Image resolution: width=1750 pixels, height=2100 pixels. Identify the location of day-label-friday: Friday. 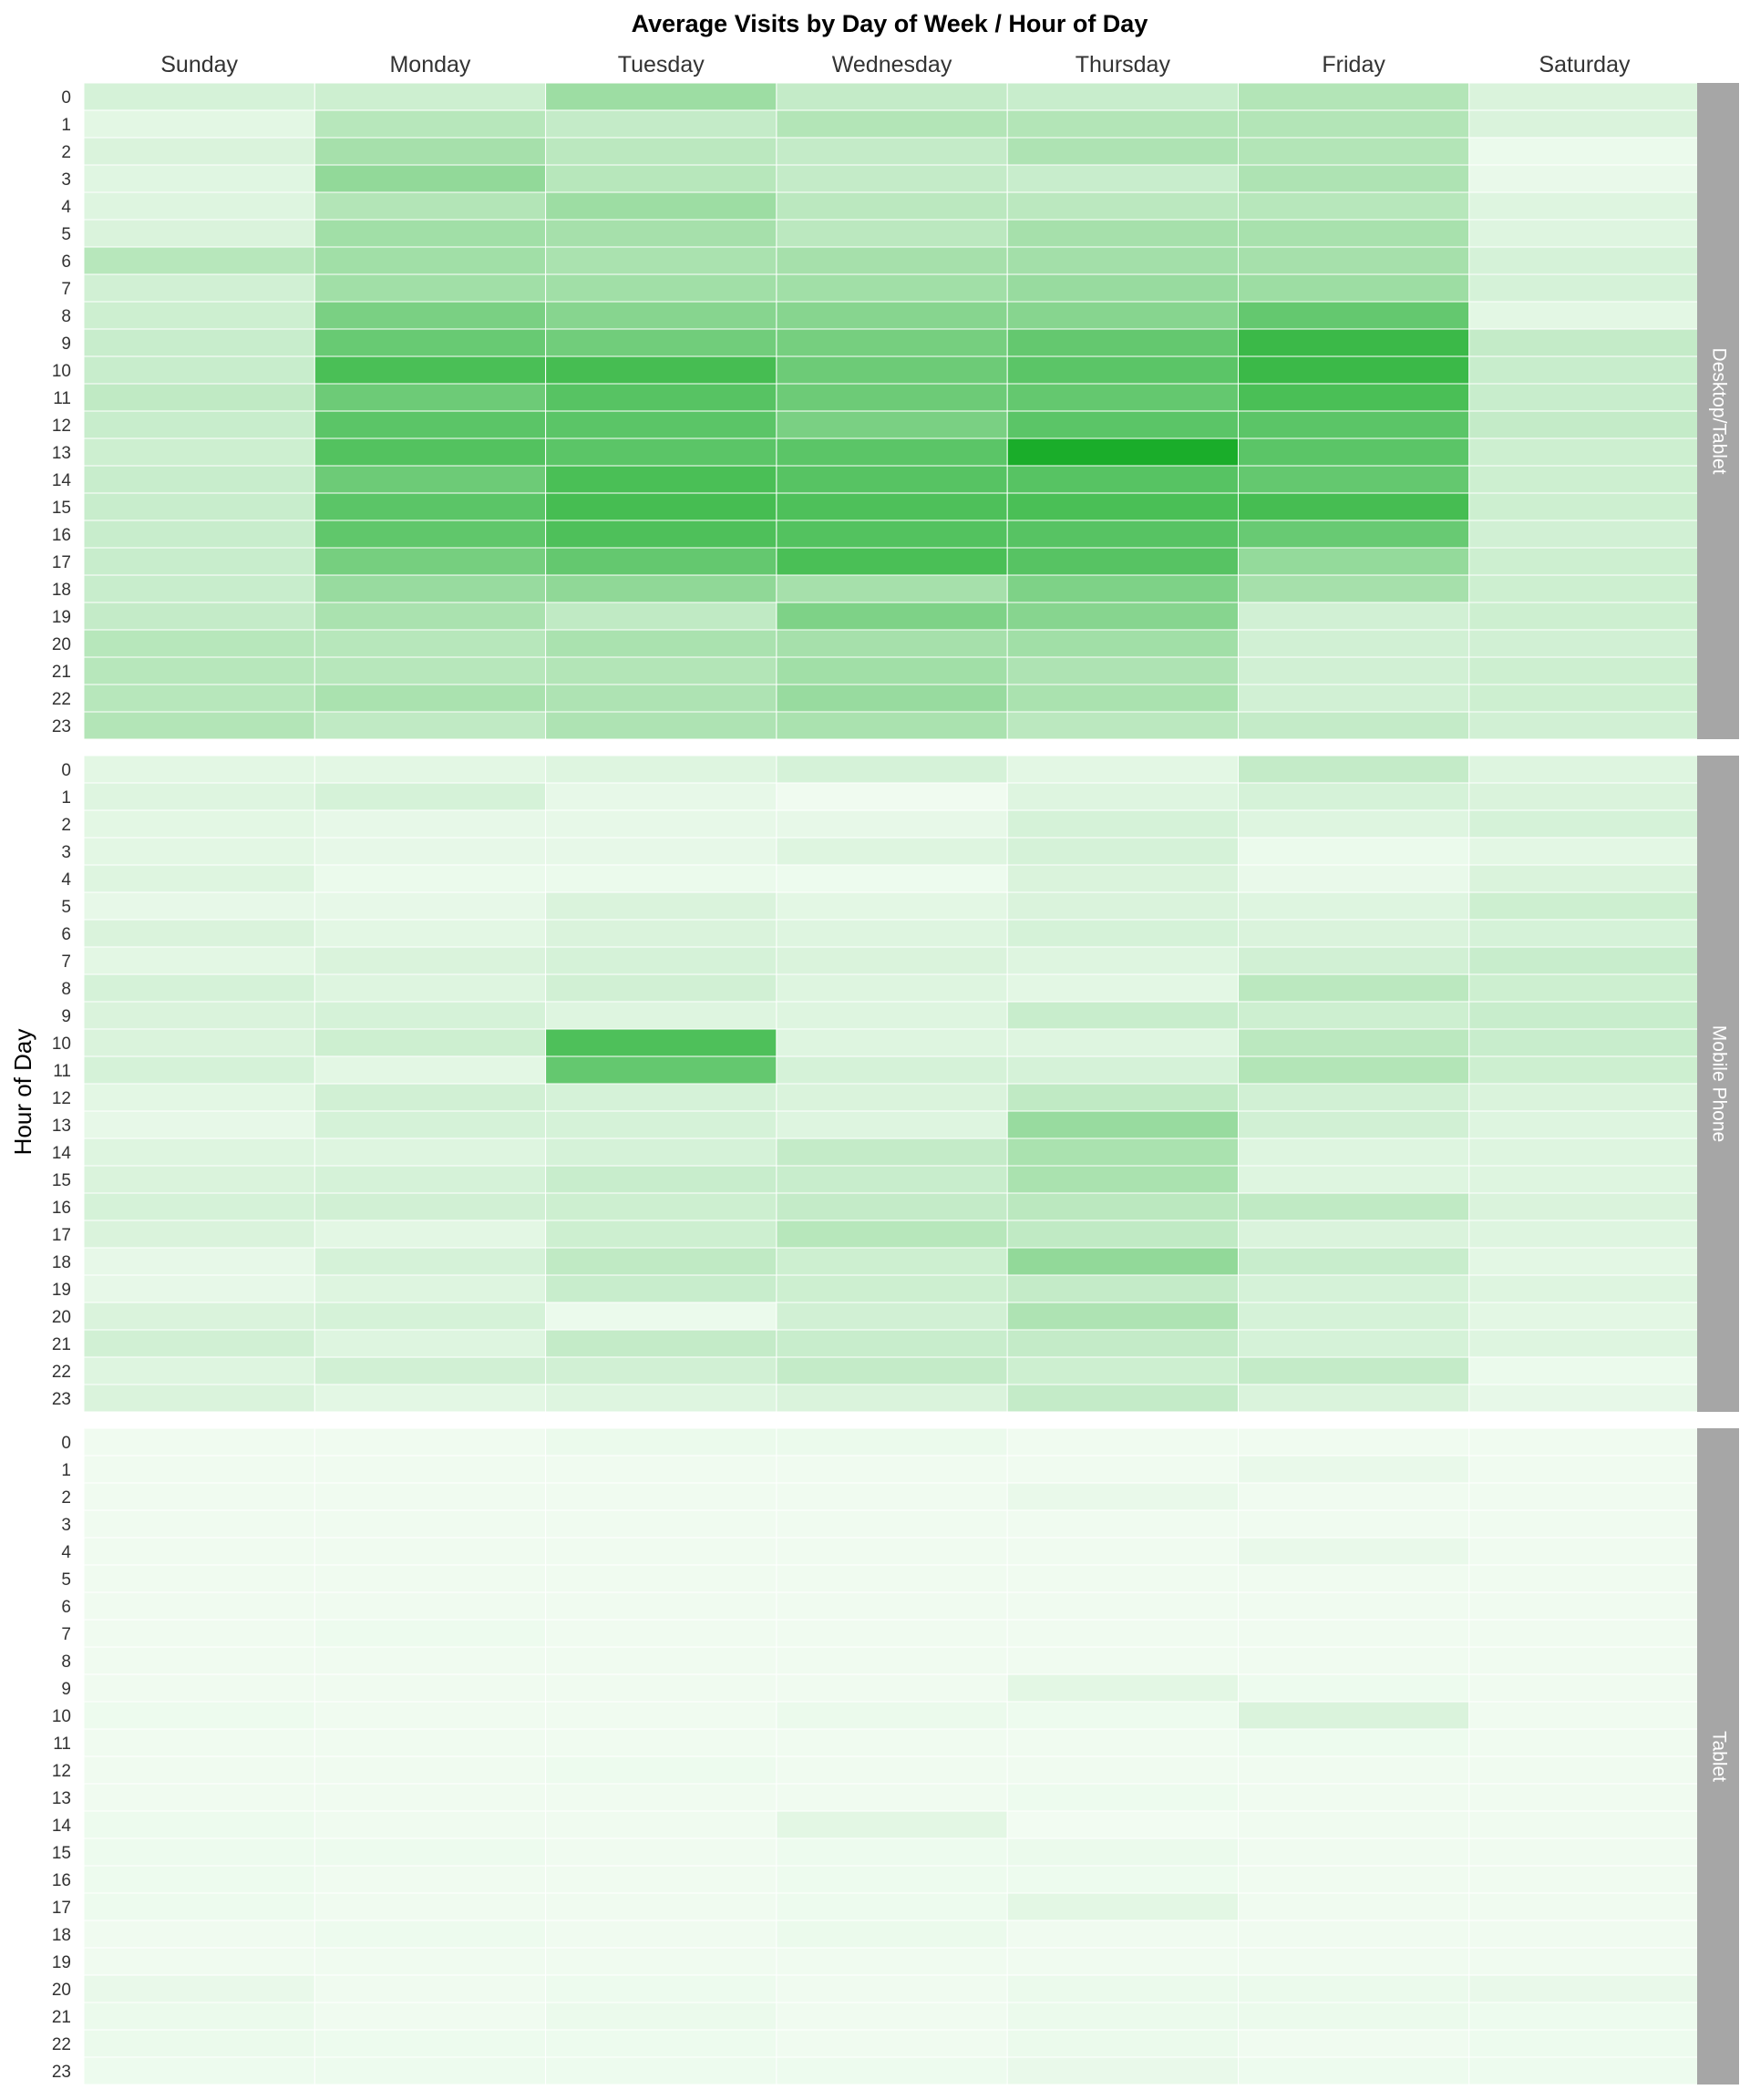
(1354, 65).